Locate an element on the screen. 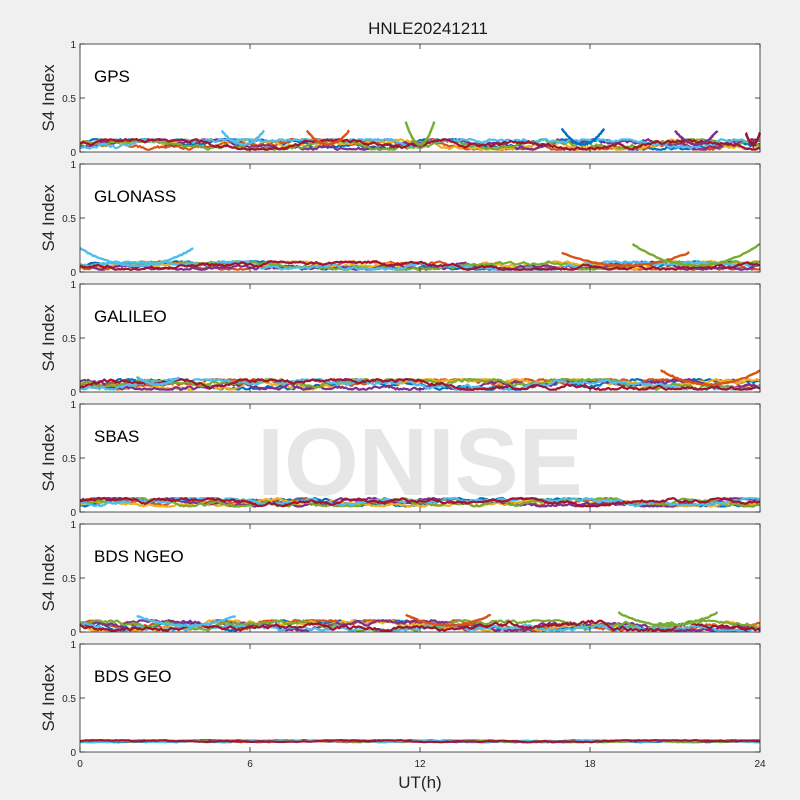  x-tick-label: 24 is located at coordinates (760, 764).